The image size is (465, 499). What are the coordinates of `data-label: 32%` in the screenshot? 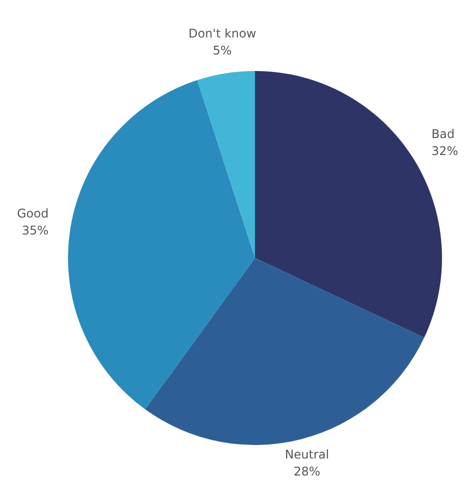 It's located at (444, 151).